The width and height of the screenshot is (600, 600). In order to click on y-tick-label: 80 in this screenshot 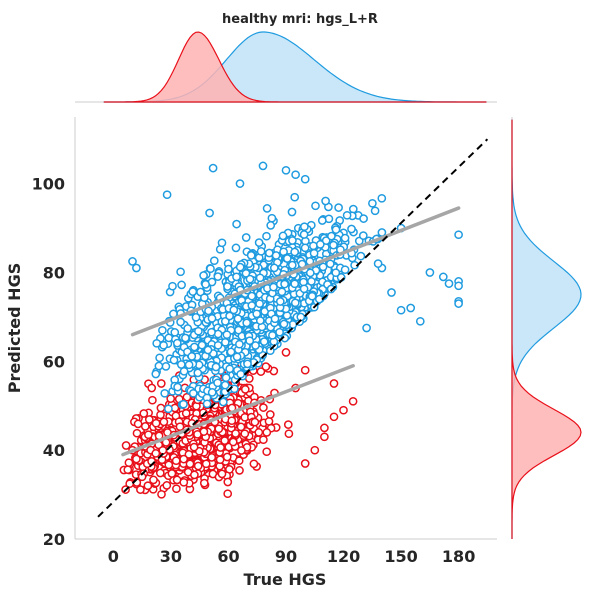, I will do `click(54, 272)`.